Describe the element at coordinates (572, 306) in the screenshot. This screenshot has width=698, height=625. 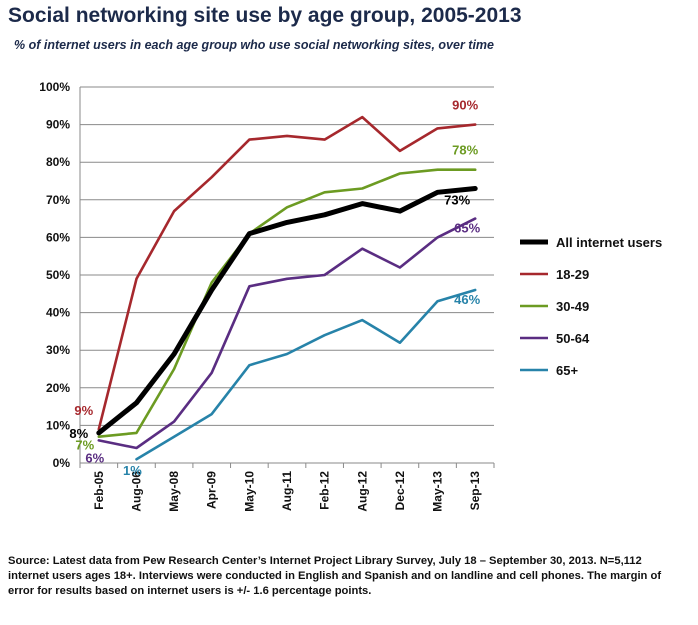
I see `legend-label: 30-49` at that location.